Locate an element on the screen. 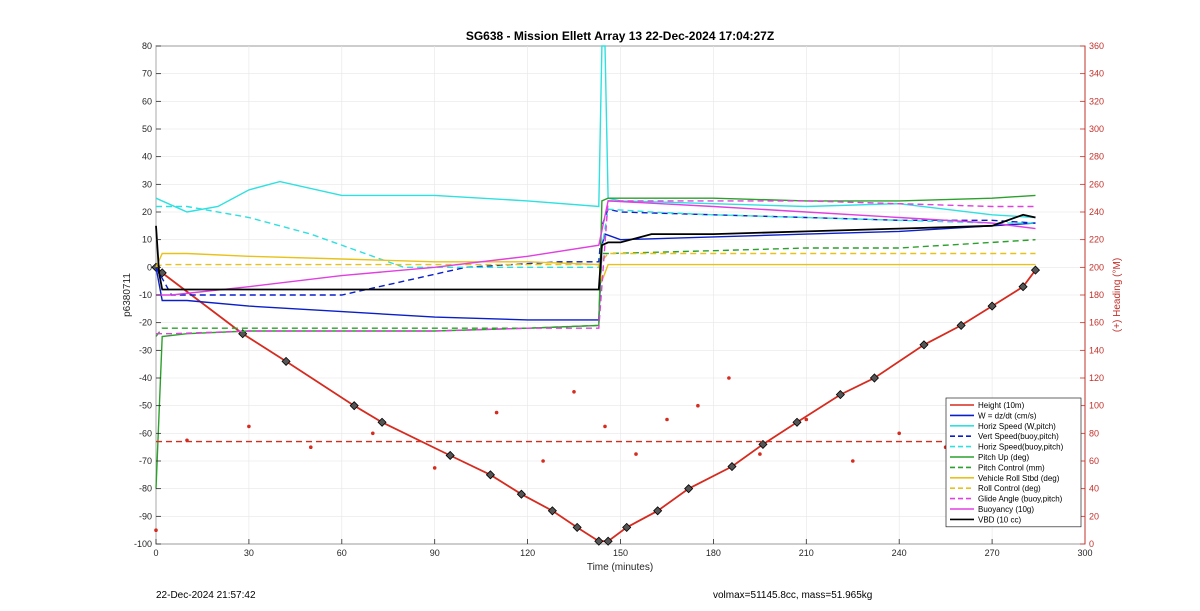  legend-label: Roll Control (deg) is located at coordinates (1009, 488).